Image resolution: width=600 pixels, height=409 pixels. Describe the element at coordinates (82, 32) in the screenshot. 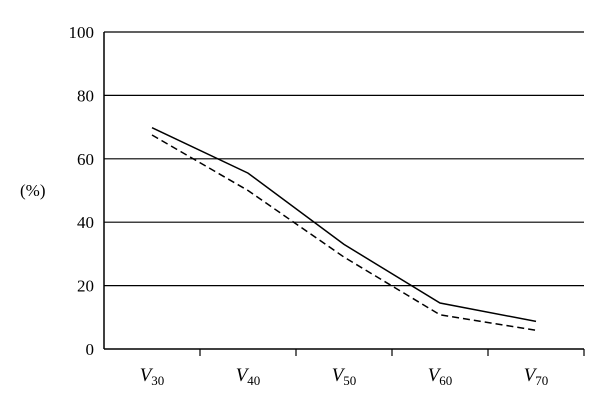

I see `y-tick-label: 100` at that location.